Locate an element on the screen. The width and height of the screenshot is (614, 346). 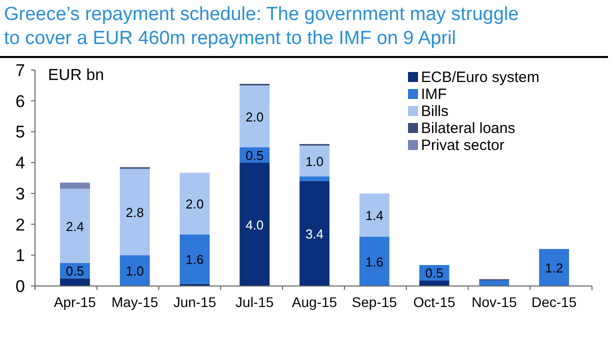
data-label: 4.0 is located at coordinates (255, 224).